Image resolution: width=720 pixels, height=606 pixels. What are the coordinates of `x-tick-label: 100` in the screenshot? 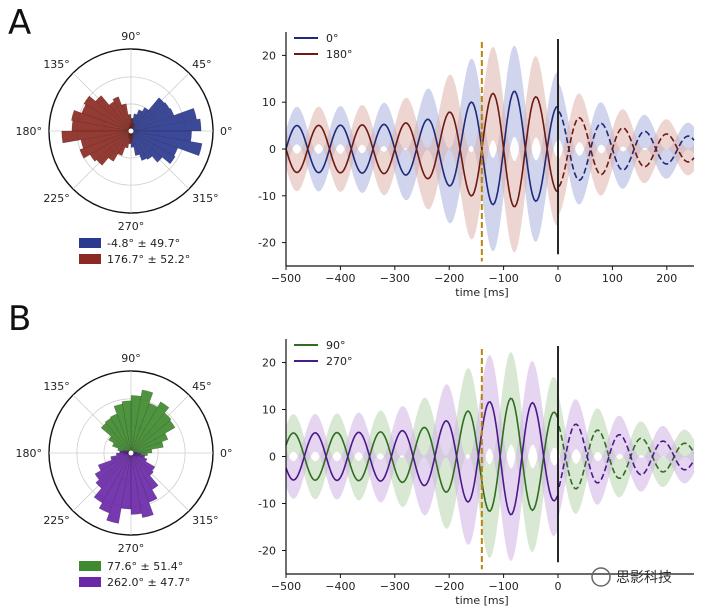 It's located at (612, 278).